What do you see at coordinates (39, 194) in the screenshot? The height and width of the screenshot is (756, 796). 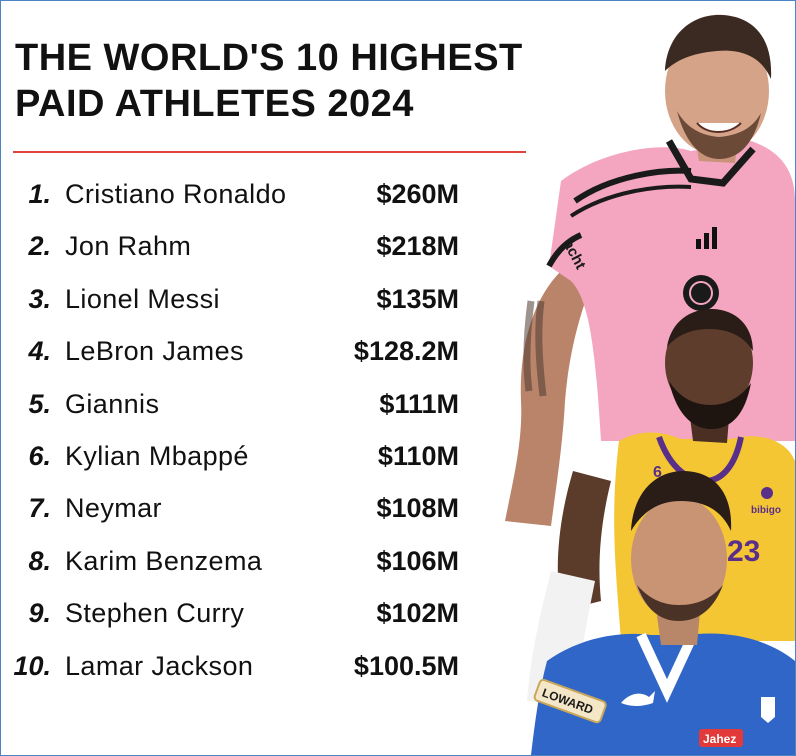 I see `rank-number: 1.` at bounding box center [39, 194].